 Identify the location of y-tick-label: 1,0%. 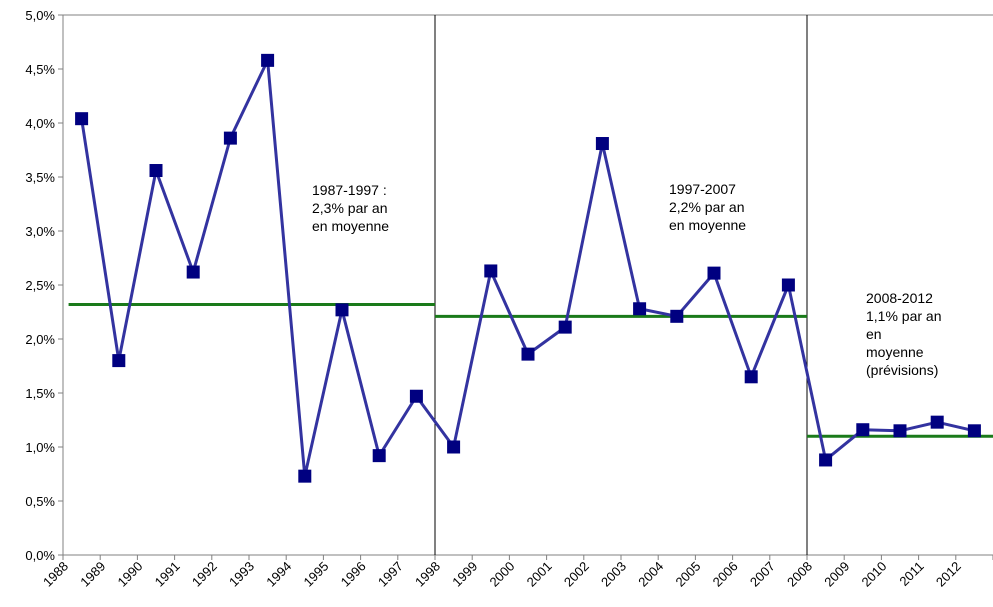
(40, 447).